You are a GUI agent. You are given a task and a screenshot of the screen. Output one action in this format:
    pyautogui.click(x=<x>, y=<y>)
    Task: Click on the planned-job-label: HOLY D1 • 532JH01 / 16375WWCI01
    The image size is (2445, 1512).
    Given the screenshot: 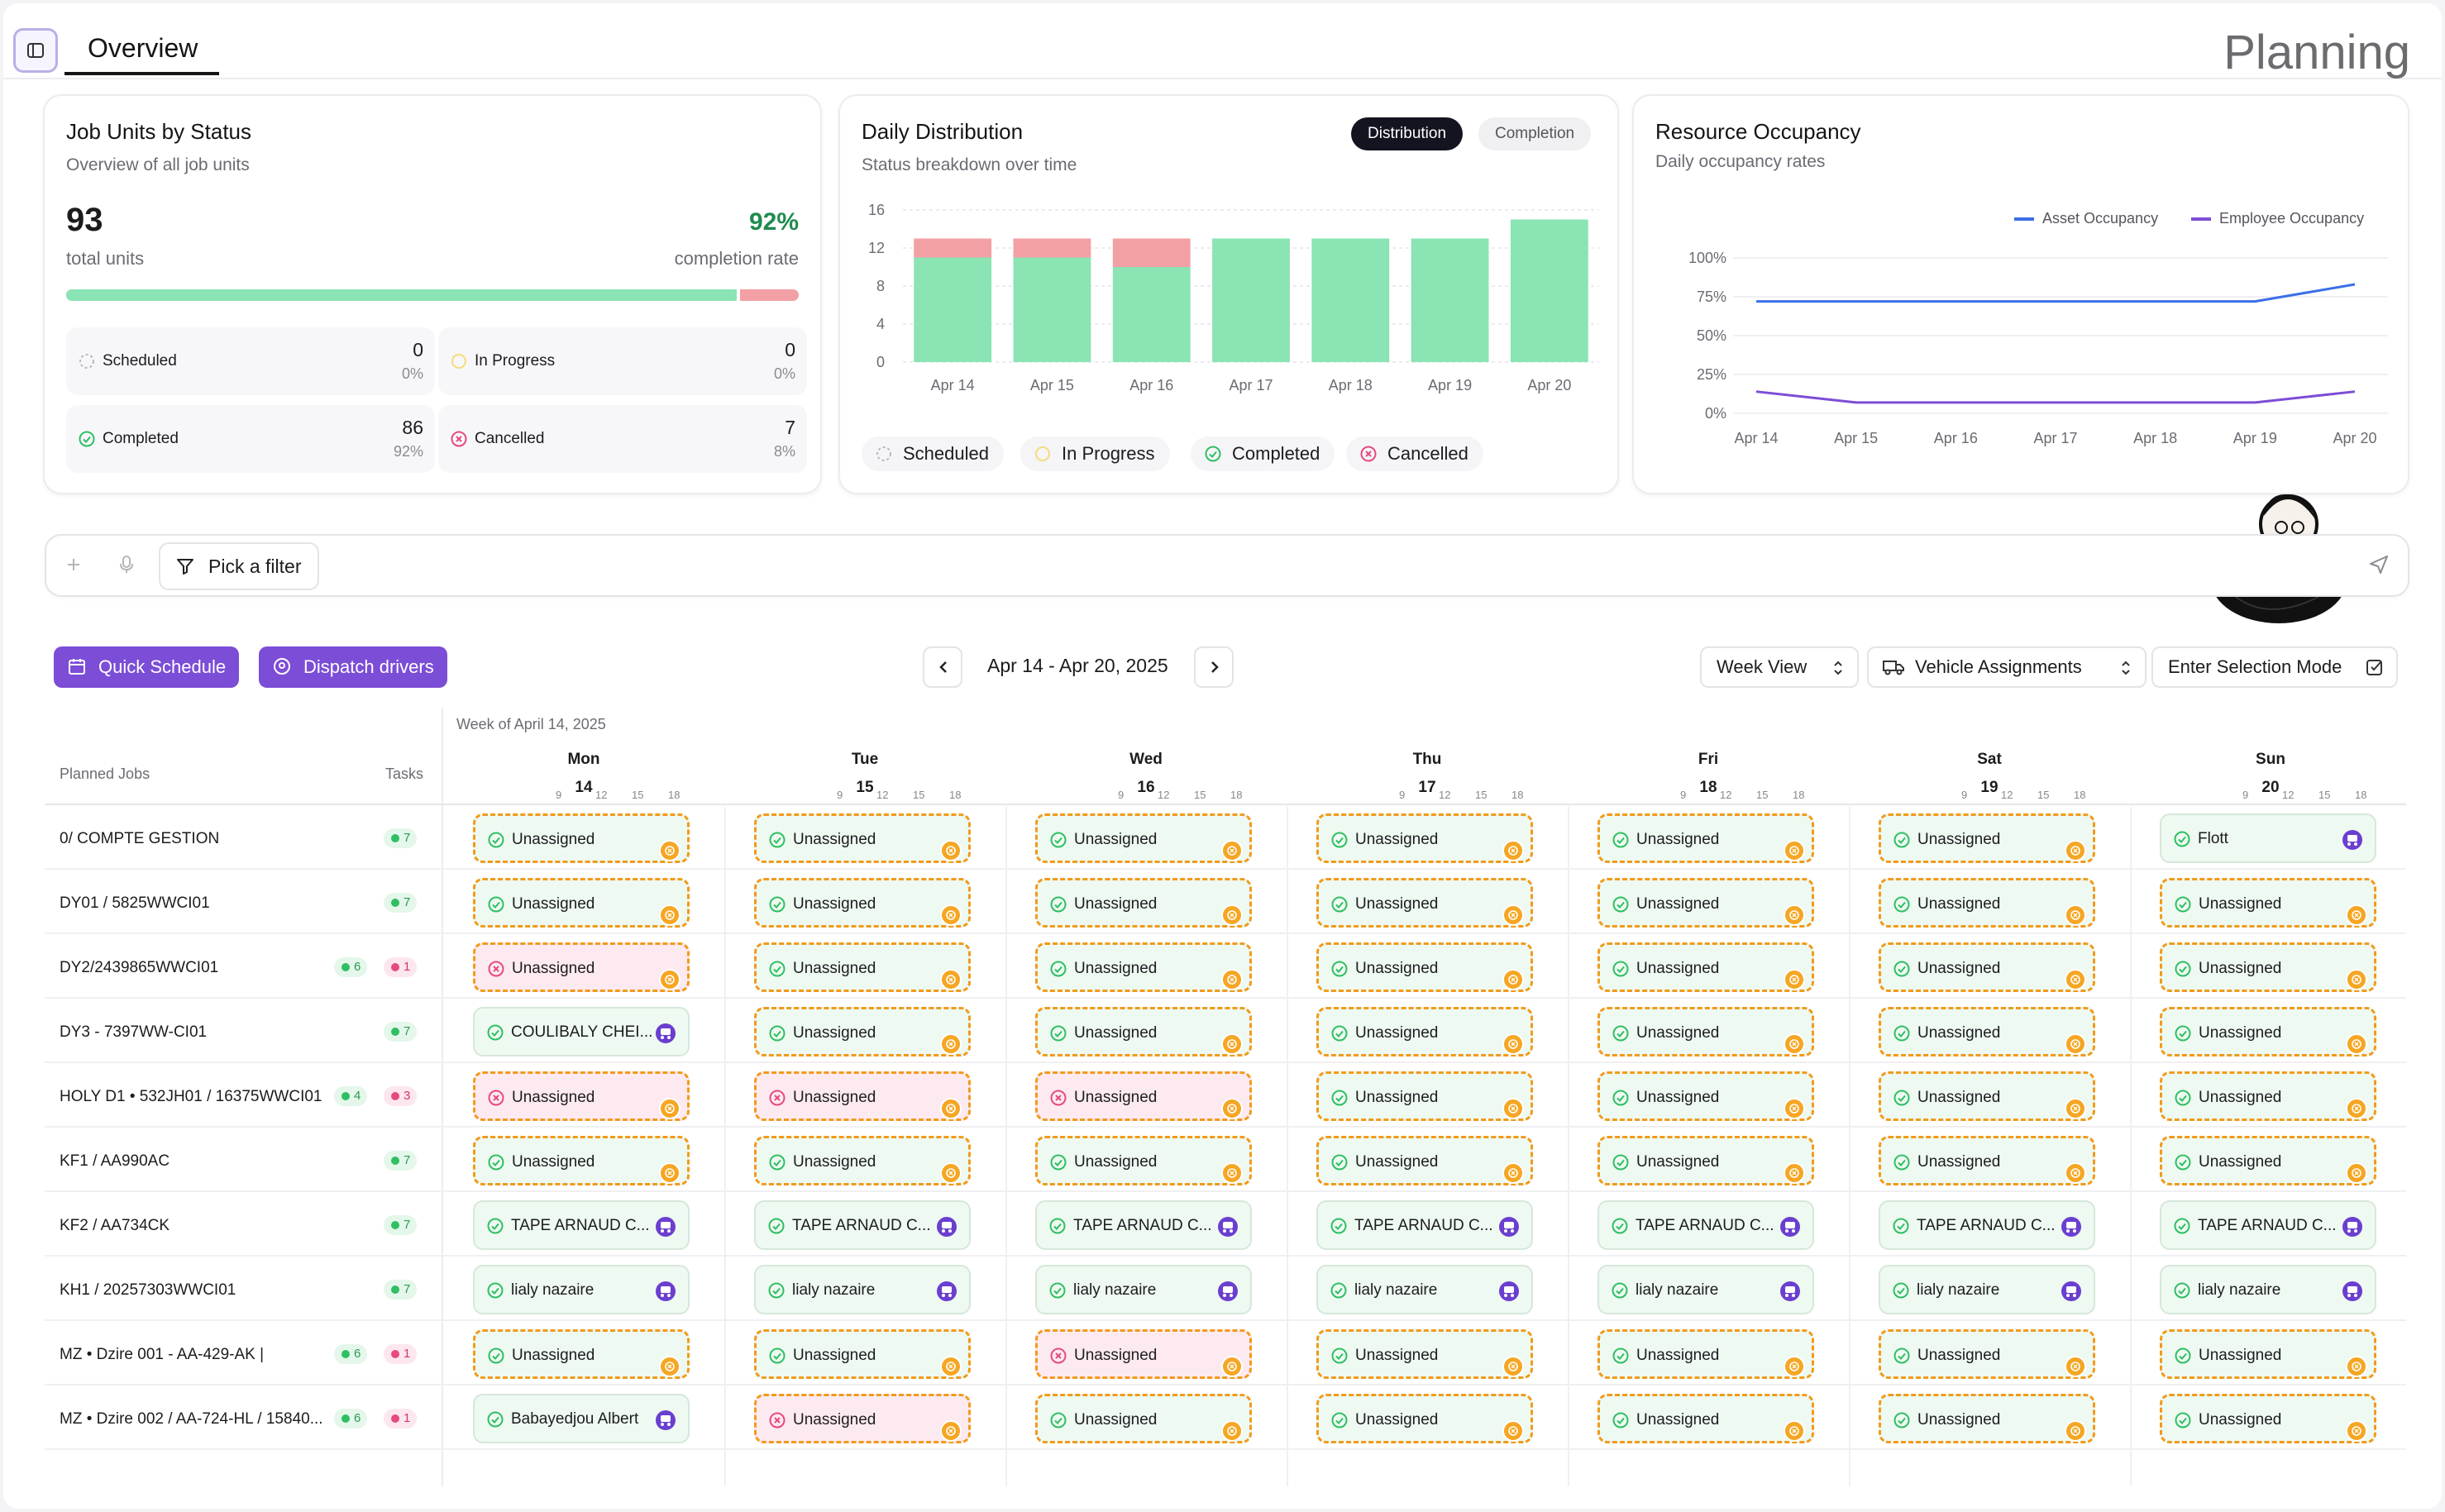 What is the action you would take?
    pyautogui.click(x=191, y=1096)
    